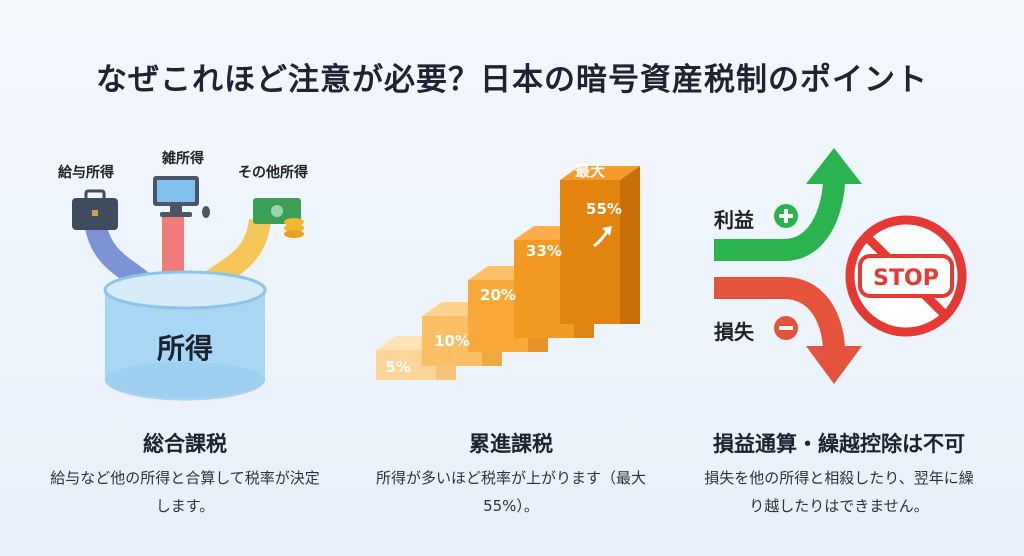  I want to click on step-label-1: 5%, so click(397, 367).